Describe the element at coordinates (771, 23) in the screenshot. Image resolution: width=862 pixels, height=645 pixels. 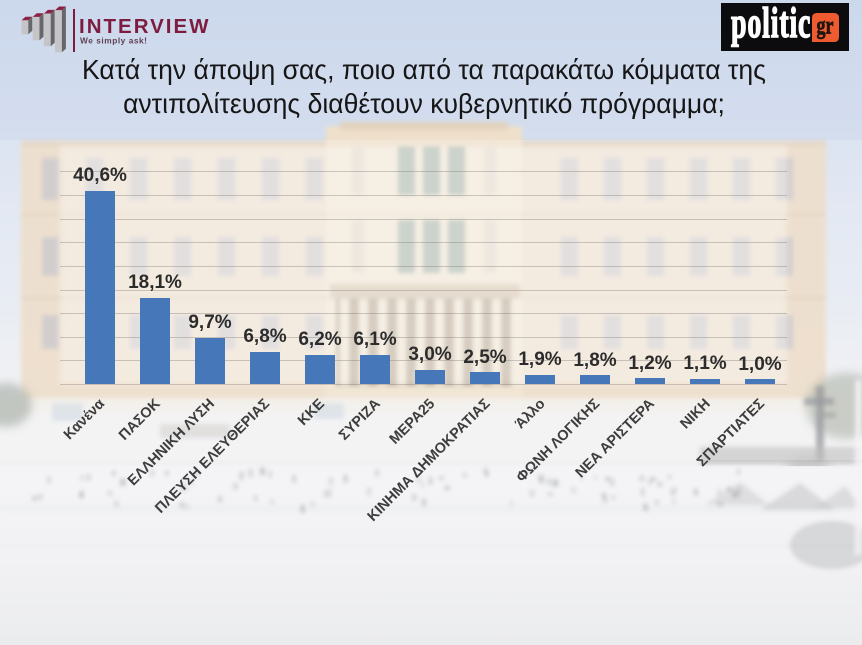
I see `svg-text: politic` at that location.